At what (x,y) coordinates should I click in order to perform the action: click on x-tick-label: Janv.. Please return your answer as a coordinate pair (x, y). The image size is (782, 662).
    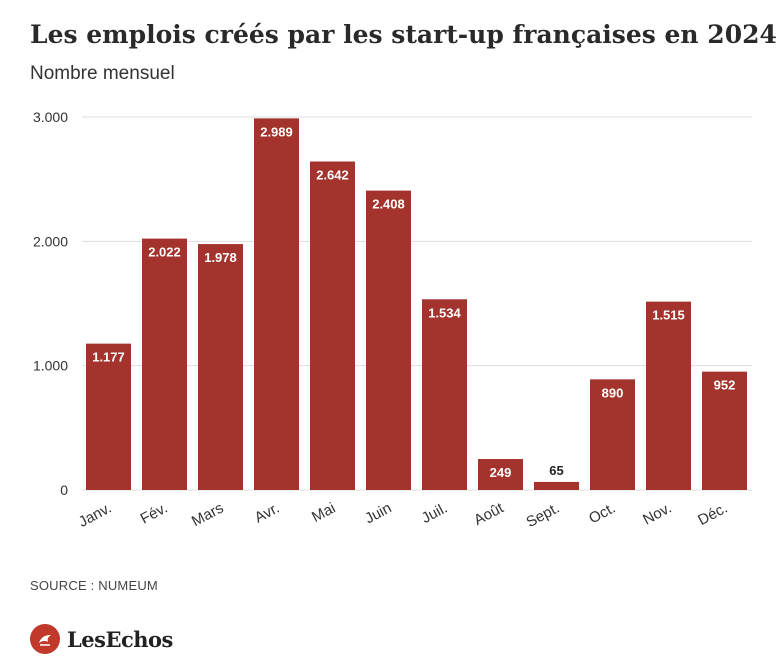
    Looking at the image, I should click on (95, 515).